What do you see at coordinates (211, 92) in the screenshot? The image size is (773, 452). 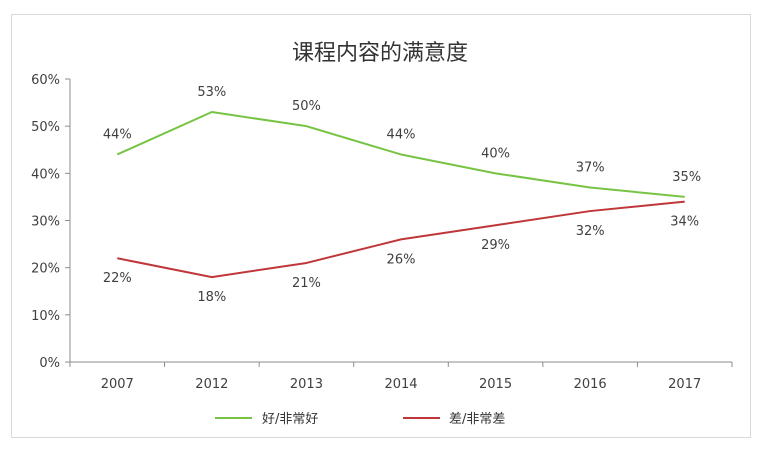 I see `data-label: 53%` at bounding box center [211, 92].